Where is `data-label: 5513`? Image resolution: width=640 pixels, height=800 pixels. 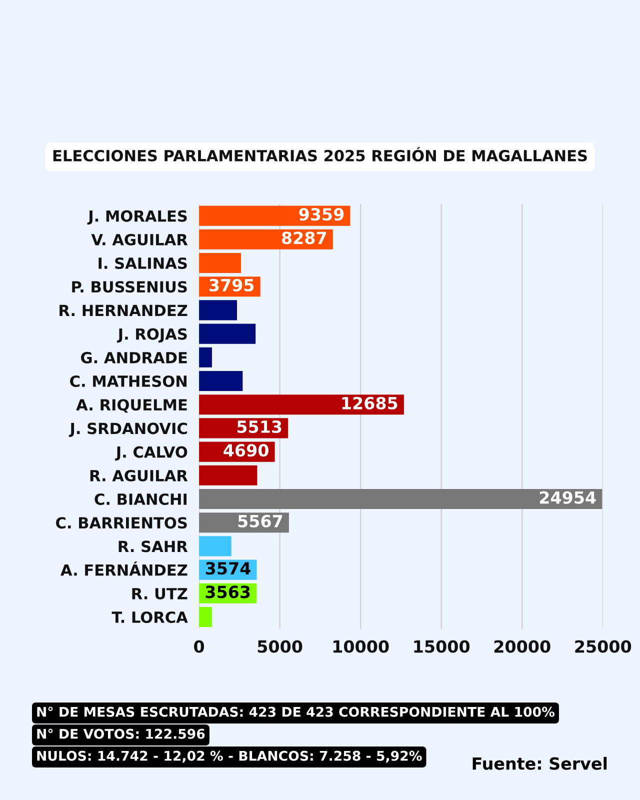 data-label: 5513 is located at coordinates (259, 427).